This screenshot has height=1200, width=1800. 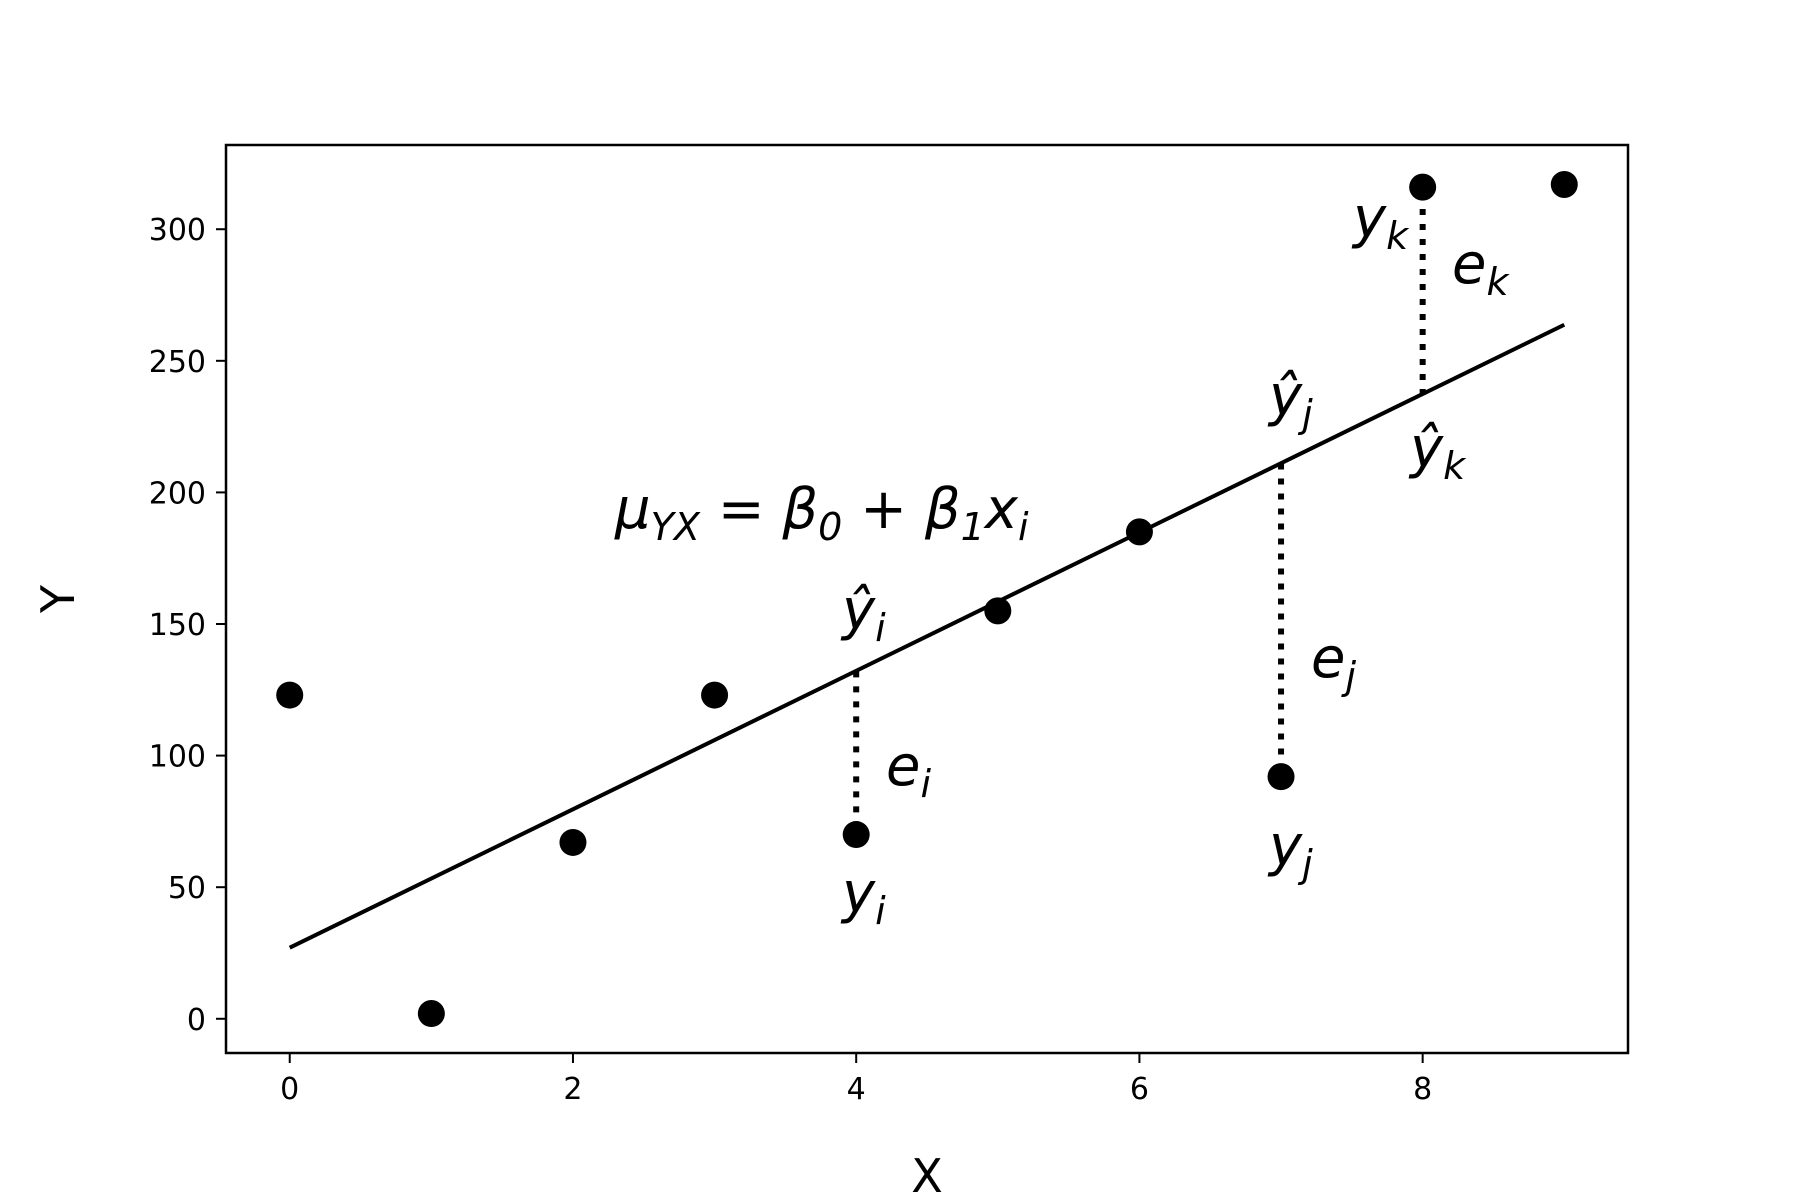 I want to click on label-yhat-j: ŷj, so click(x=1290, y=400).